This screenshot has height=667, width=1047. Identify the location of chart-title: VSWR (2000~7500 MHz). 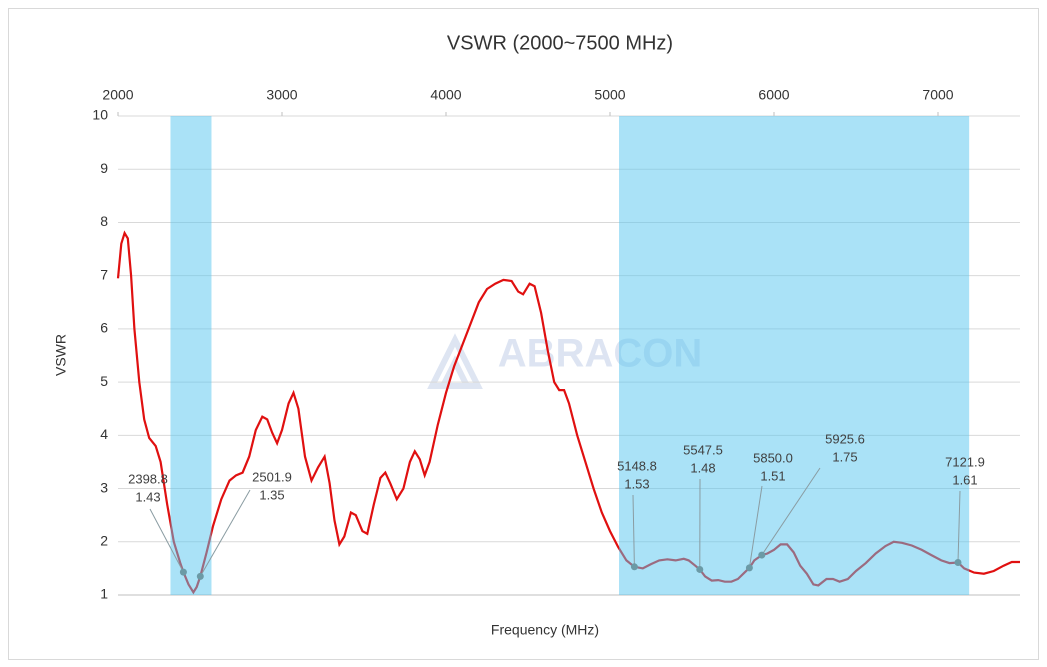
(560, 43).